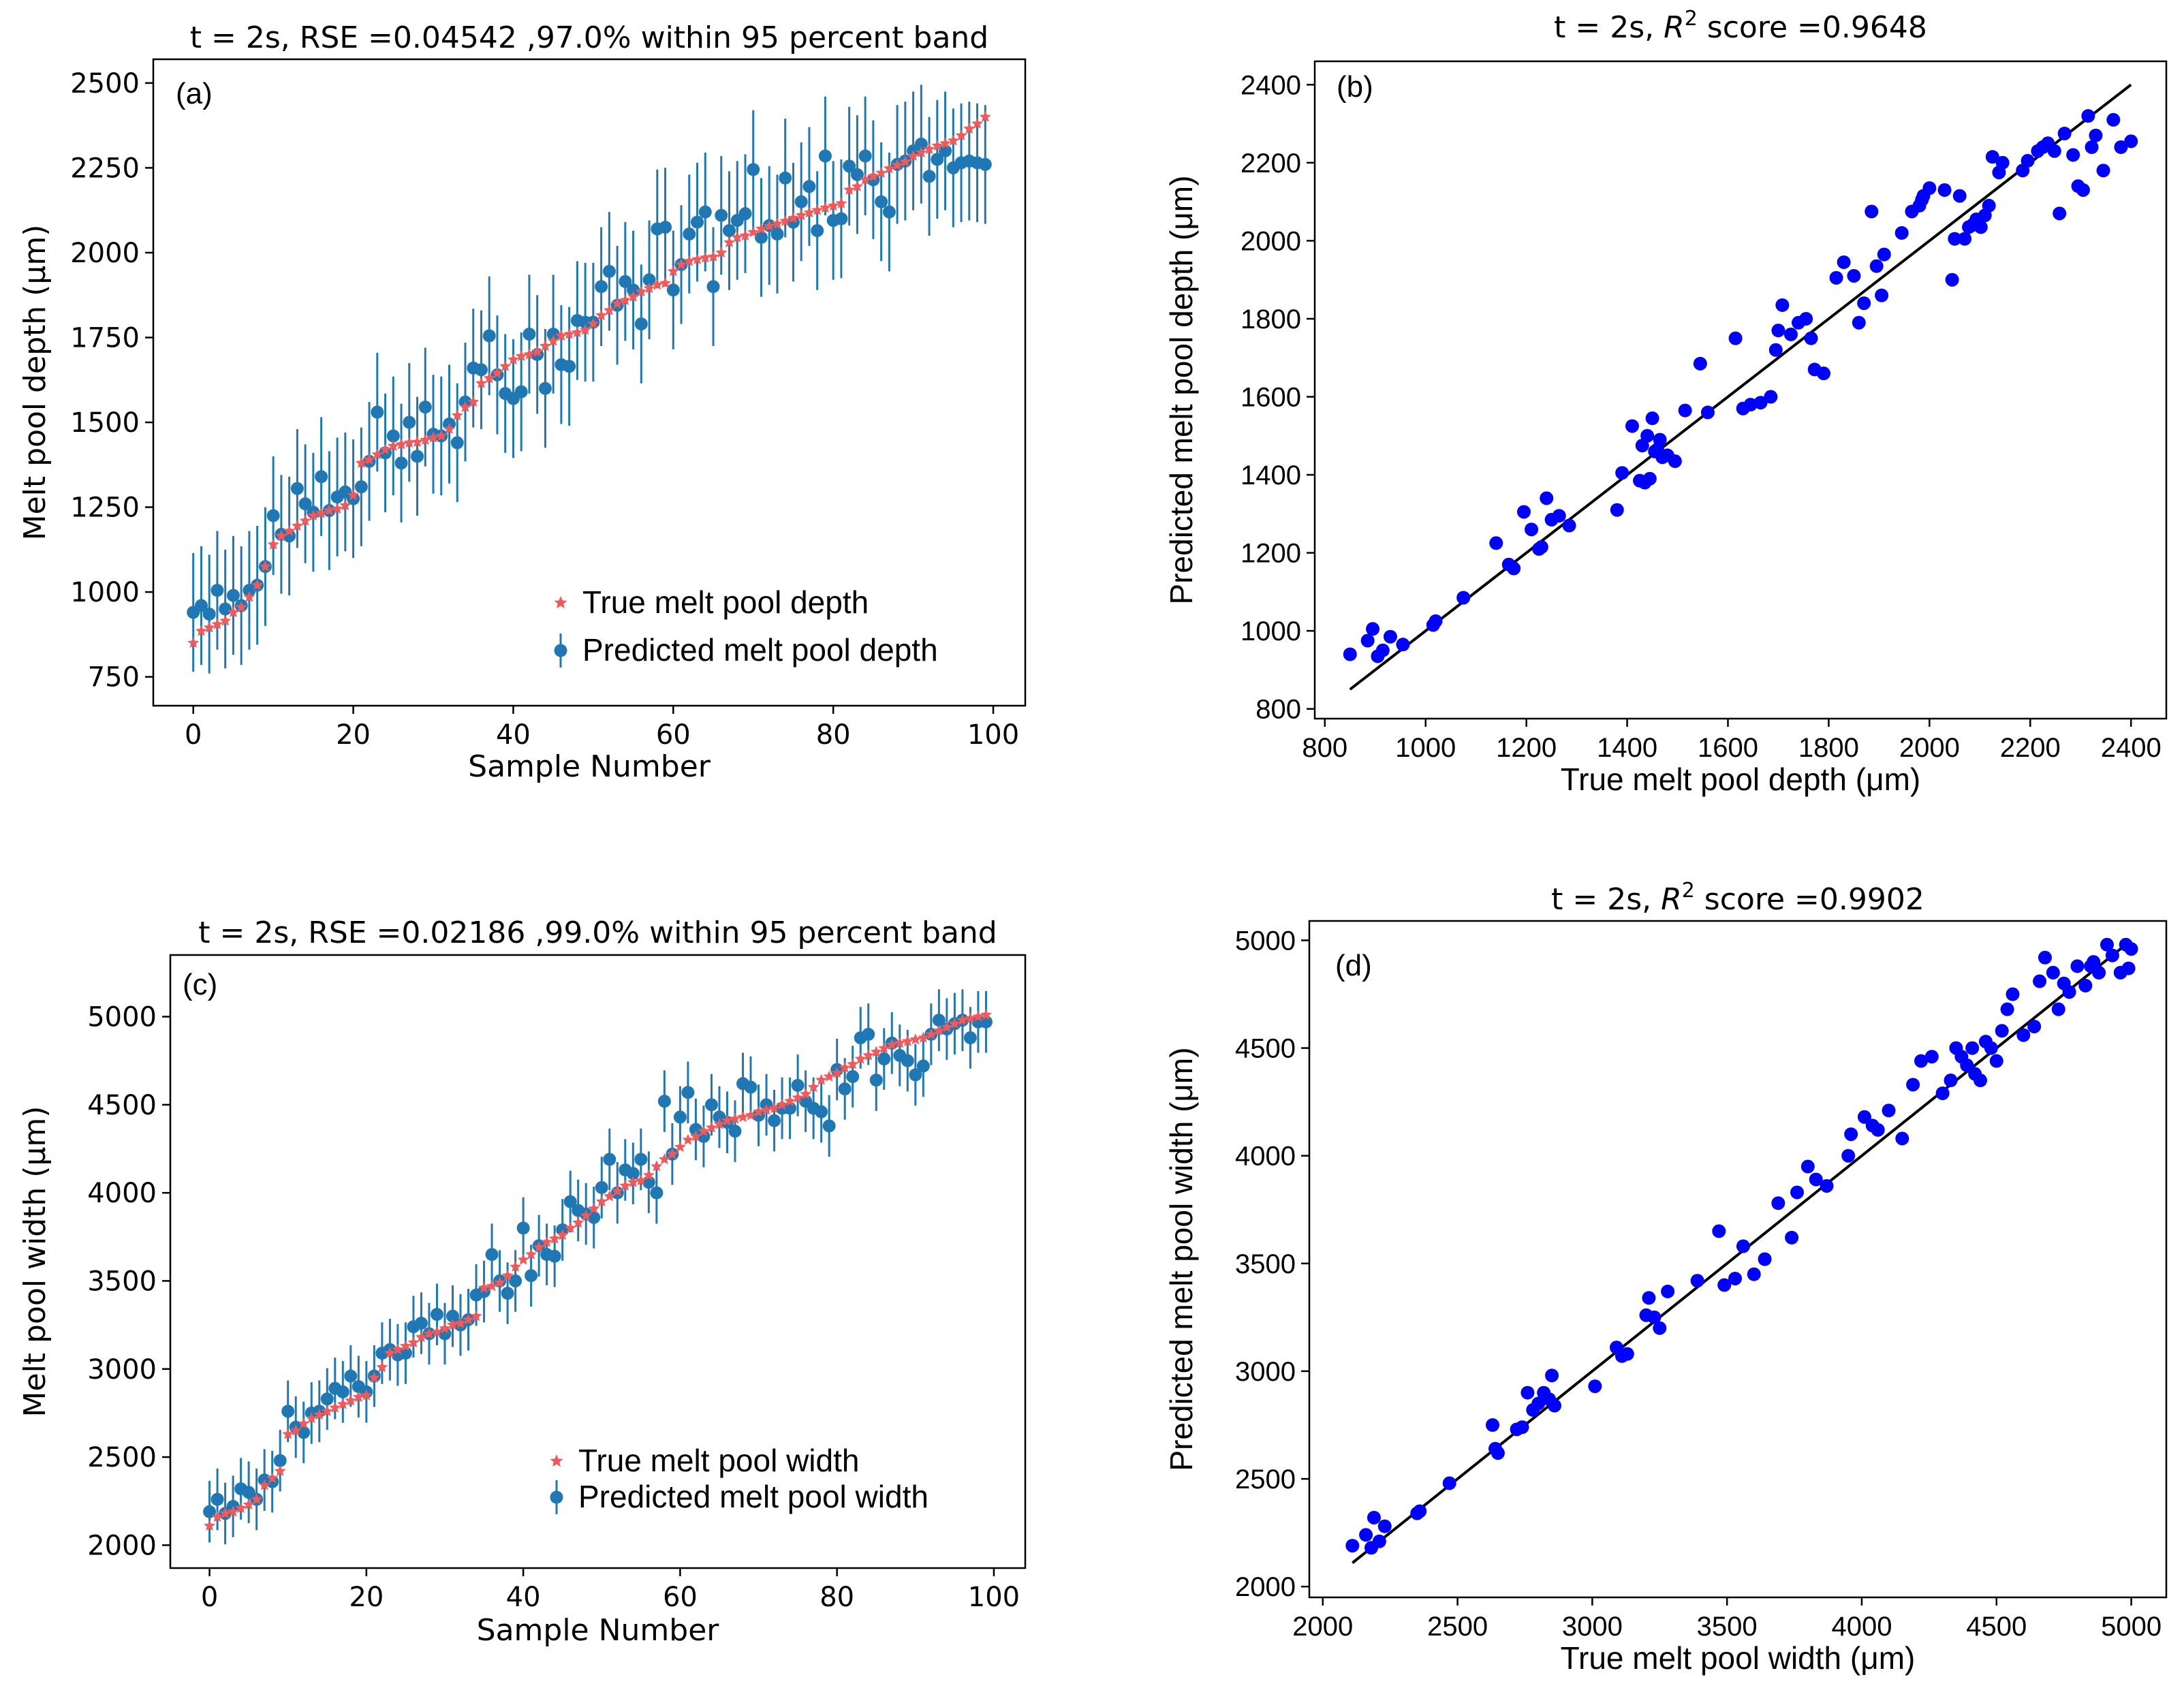 The width and height of the screenshot is (2184, 1690). I want to click on y-tick-label: 1200, so click(1271, 554).